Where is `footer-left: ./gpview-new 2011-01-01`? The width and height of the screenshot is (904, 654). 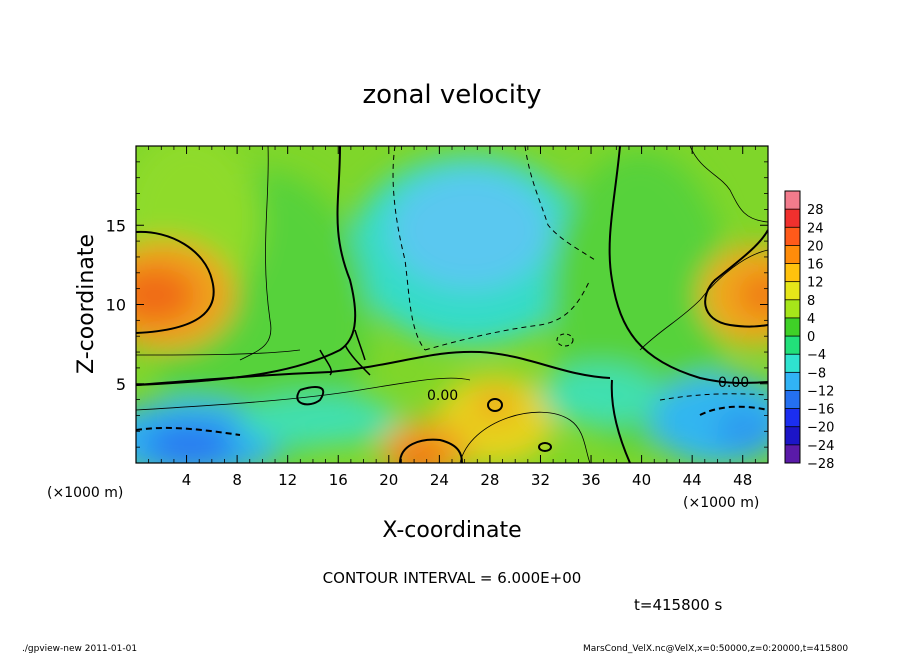
footer-left: ./gpview-new 2011-01-01 is located at coordinates (79, 649).